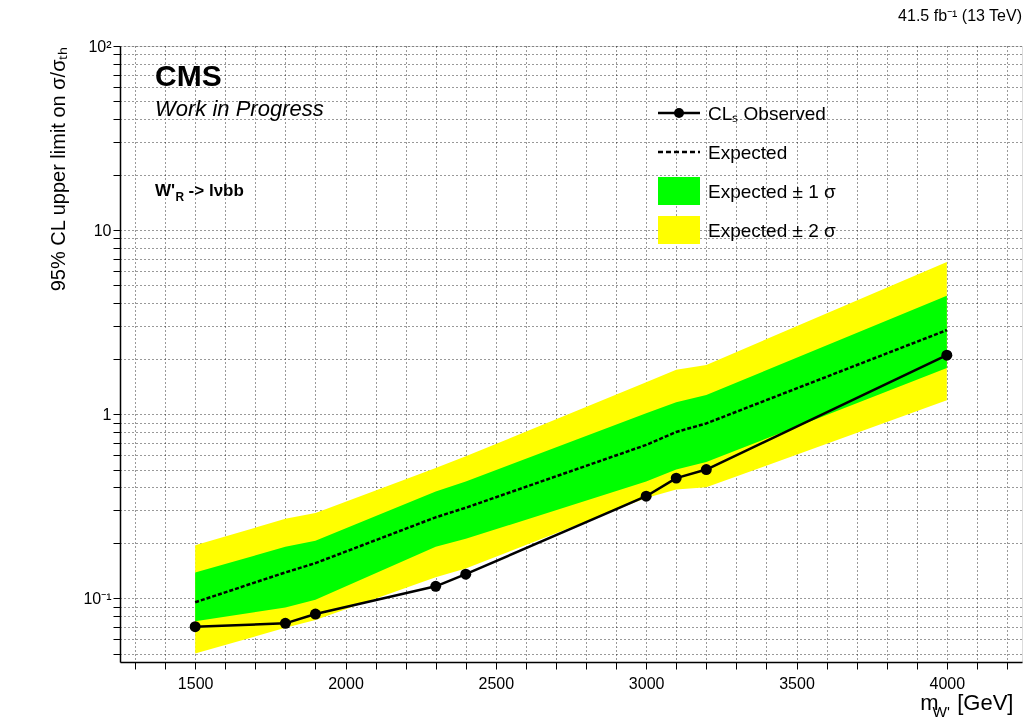  I want to click on annotation: Work in Progress, so click(239, 108).